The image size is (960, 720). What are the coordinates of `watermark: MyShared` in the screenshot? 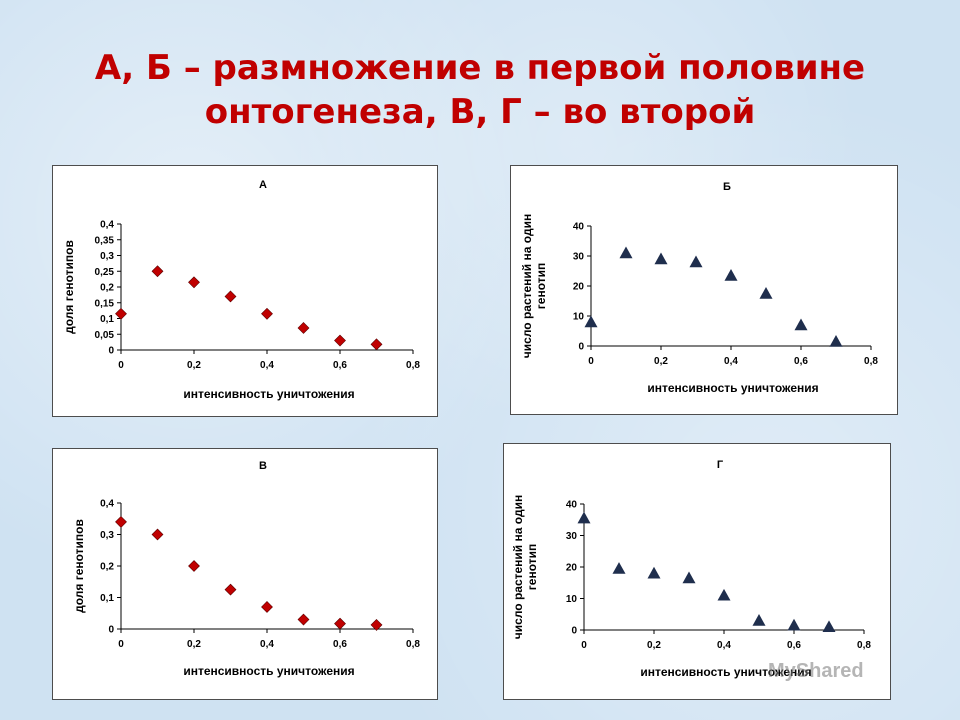 It's located at (816, 671).